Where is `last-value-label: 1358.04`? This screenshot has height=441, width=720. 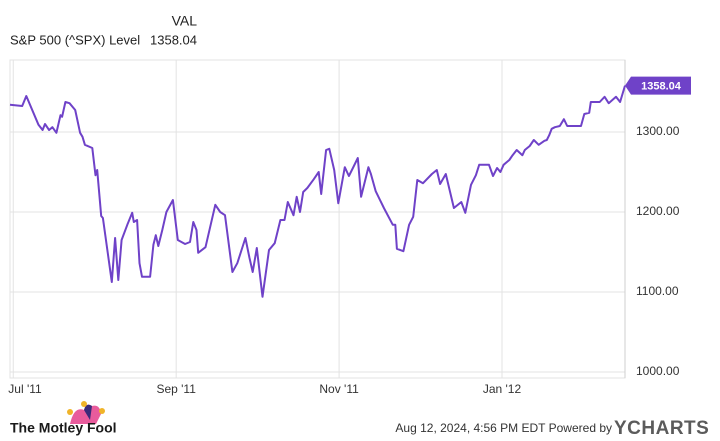 last-value-label: 1358.04 is located at coordinates (661, 86).